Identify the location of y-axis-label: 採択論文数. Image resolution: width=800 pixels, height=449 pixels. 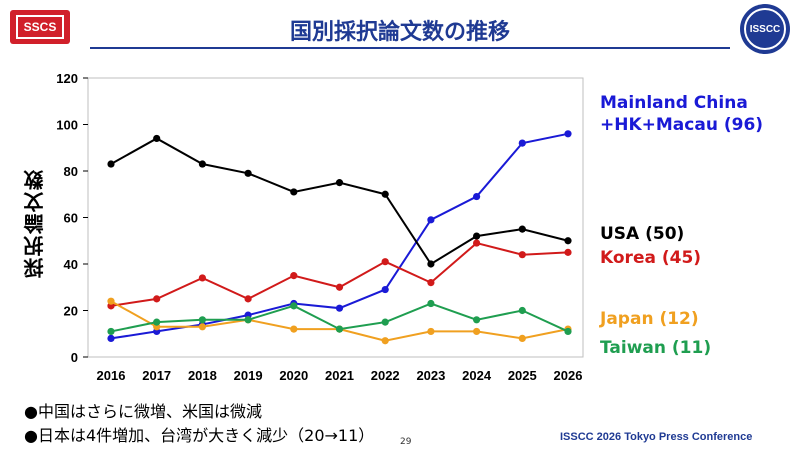
(35, 223).